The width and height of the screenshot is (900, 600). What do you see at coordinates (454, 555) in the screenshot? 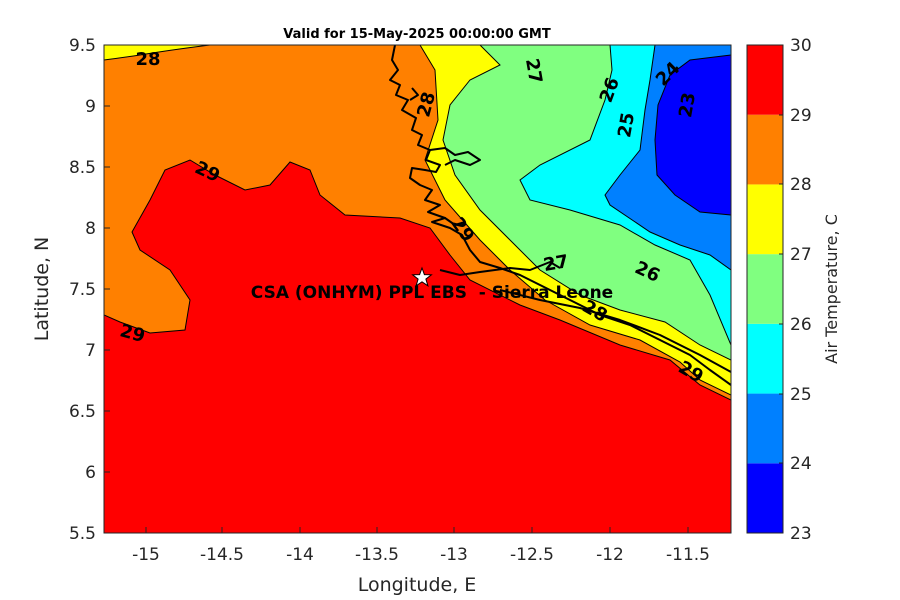
I see `x-tick-label: -13` at bounding box center [454, 555].